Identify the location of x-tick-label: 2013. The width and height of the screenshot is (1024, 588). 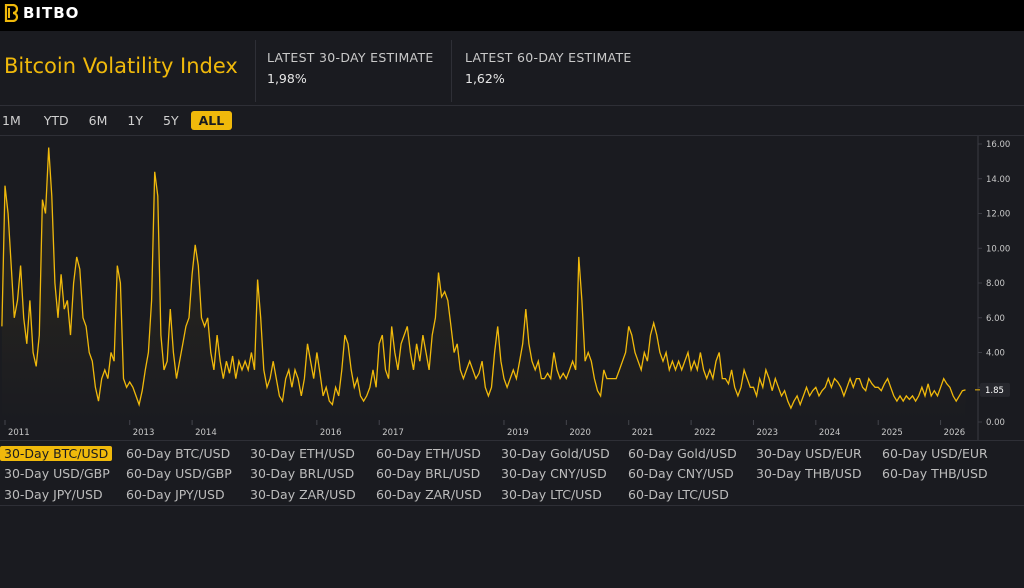
(144, 433).